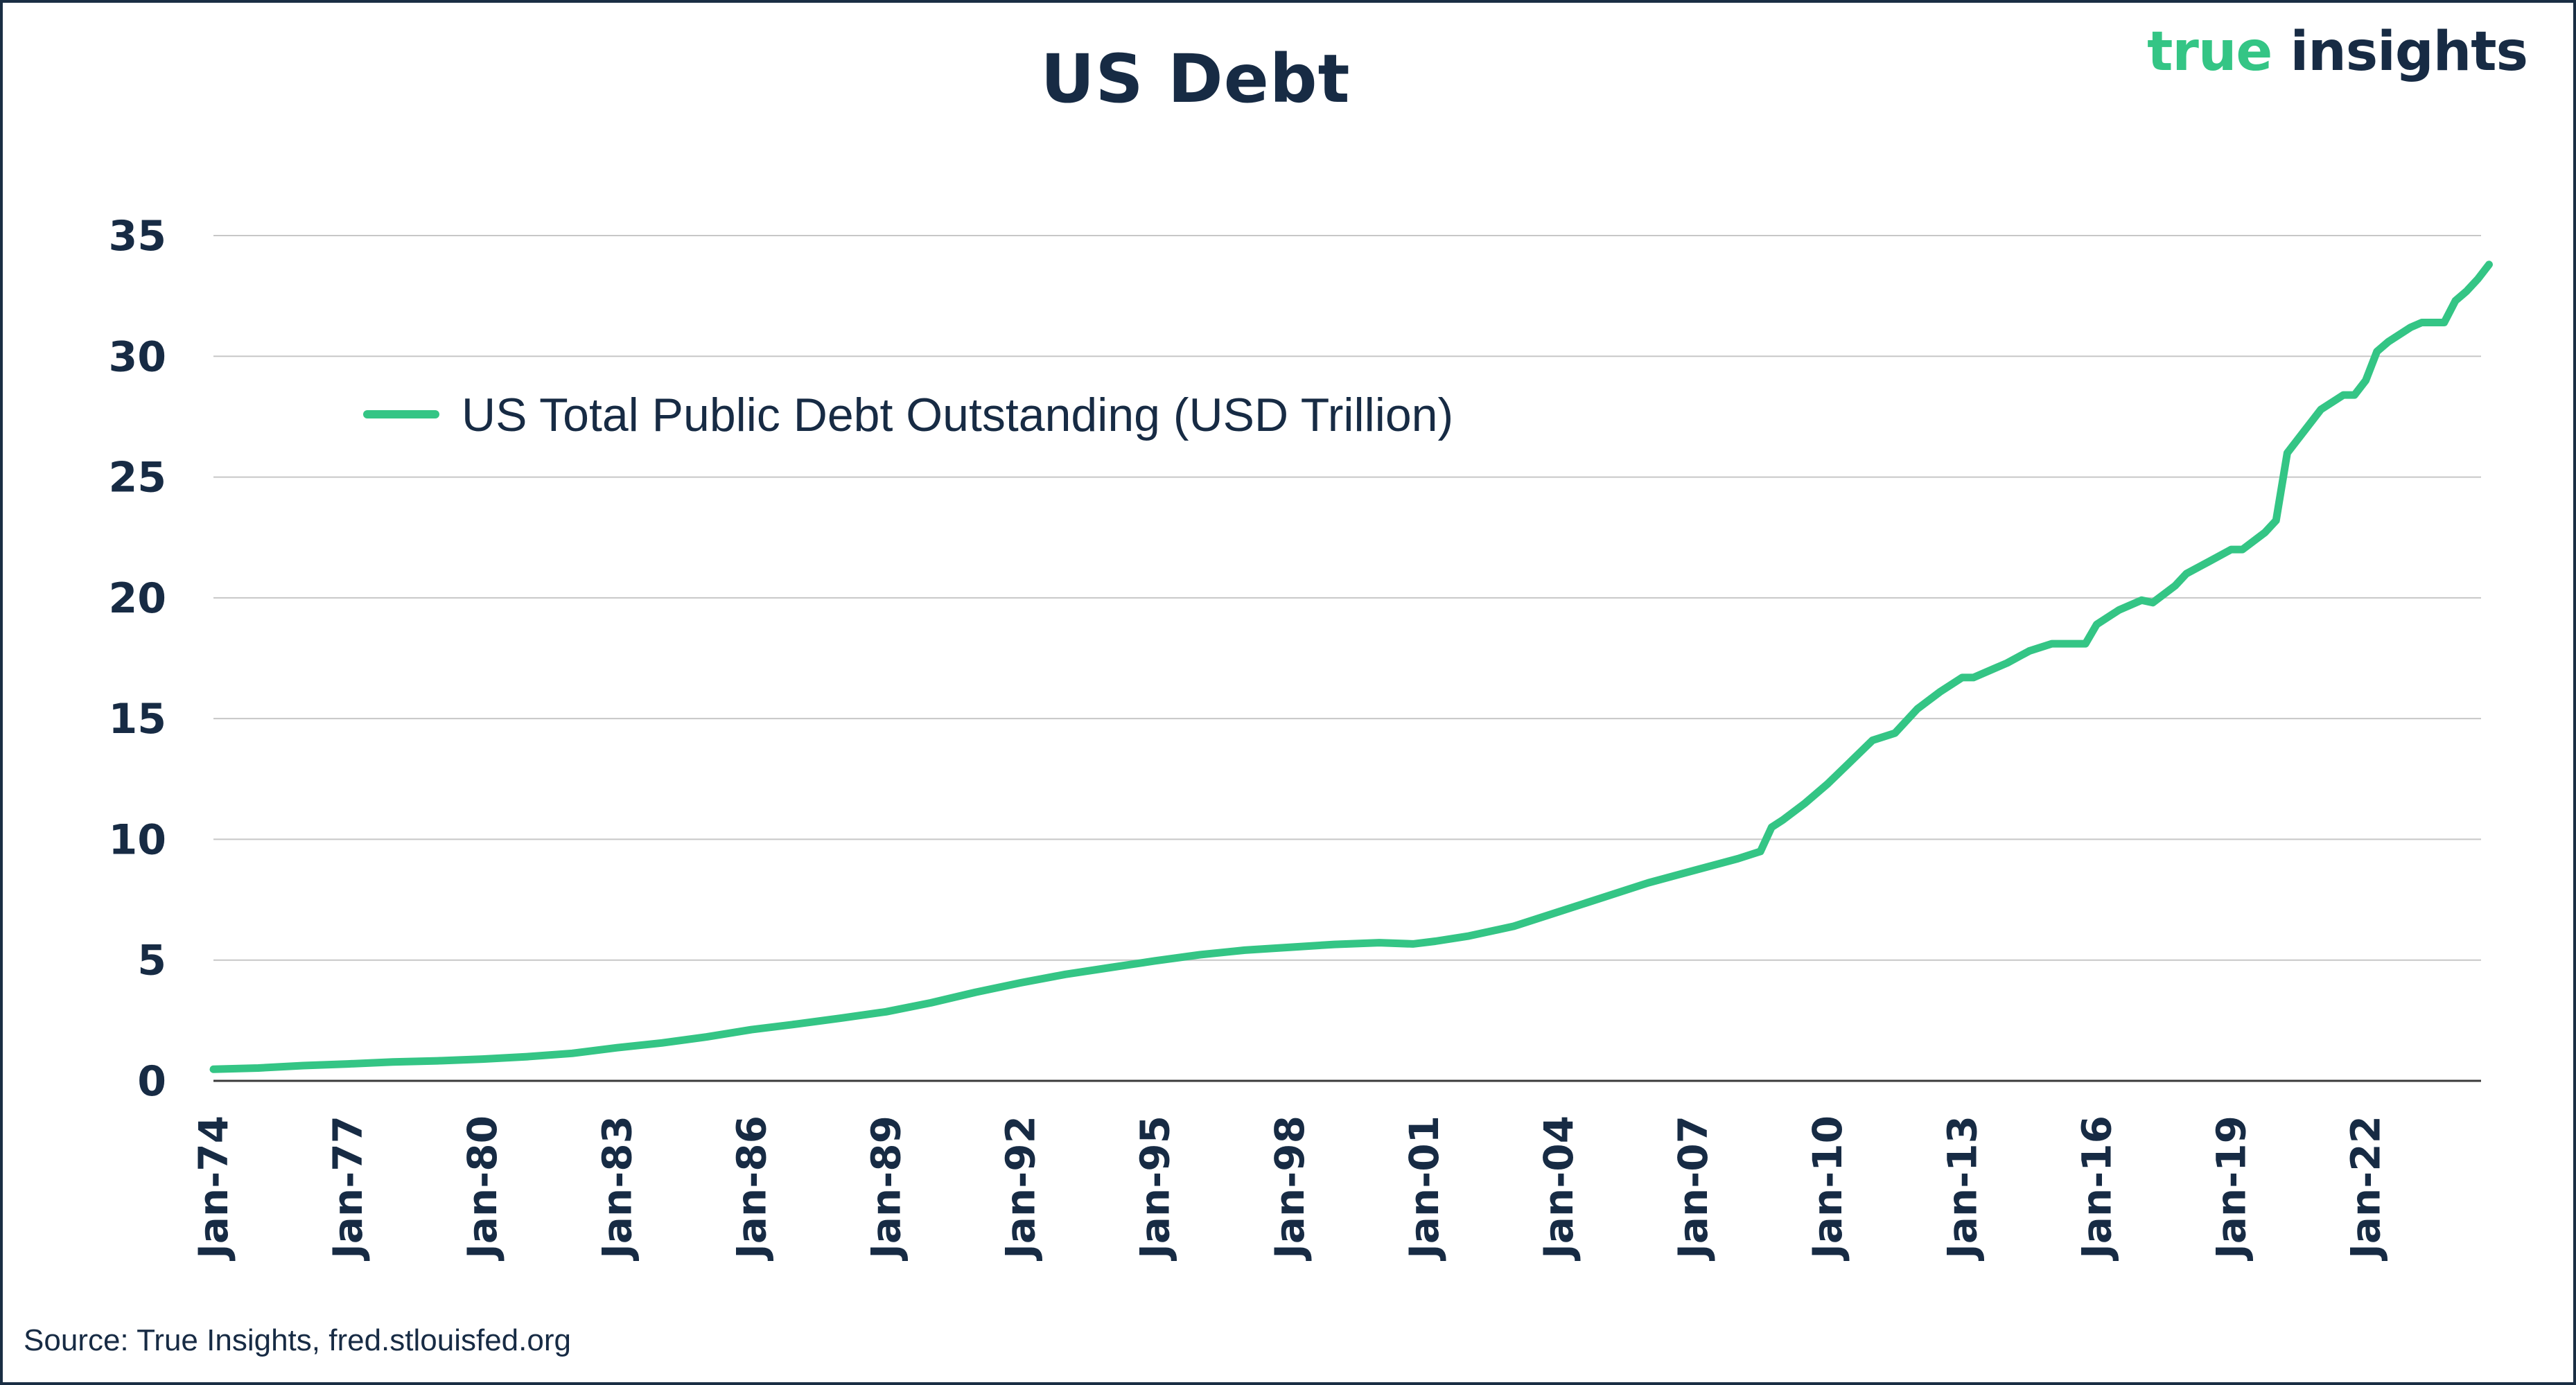  I want to click on y-tick-label: 10, so click(138, 839).